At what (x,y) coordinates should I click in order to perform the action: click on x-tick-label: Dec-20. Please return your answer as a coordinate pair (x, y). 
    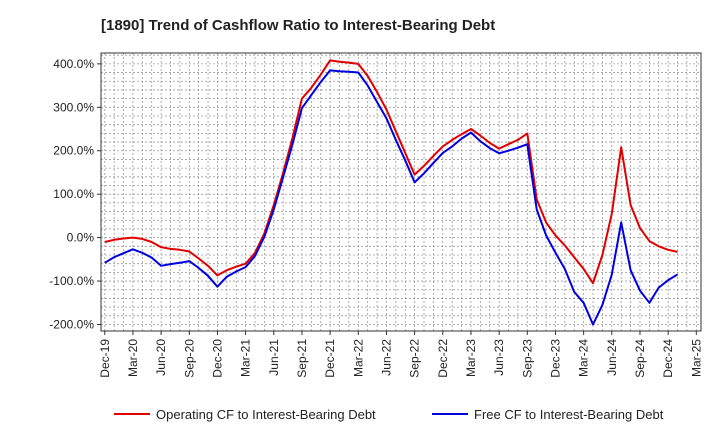
    Looking at the image, I should click on (217, 358).